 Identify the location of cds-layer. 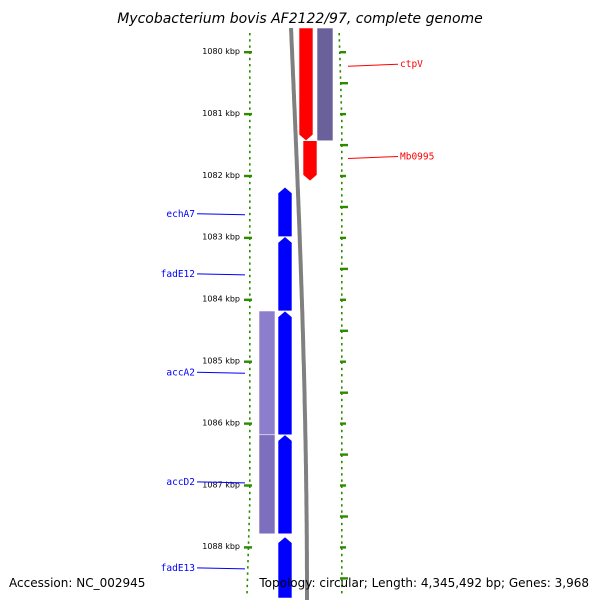
(296, 281).